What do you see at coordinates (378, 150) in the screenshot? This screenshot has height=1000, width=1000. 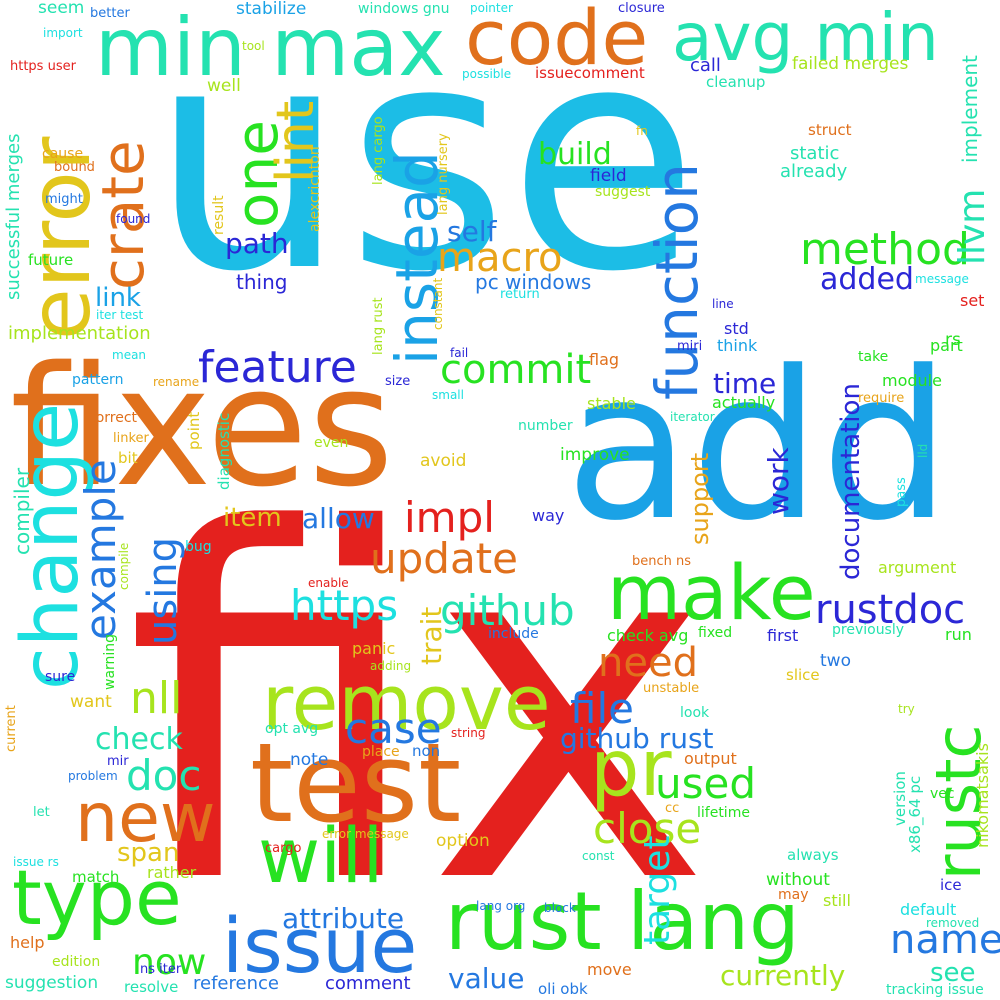 I see `word-lang-cargo: lang cargo` at bounding box center [378, 150].